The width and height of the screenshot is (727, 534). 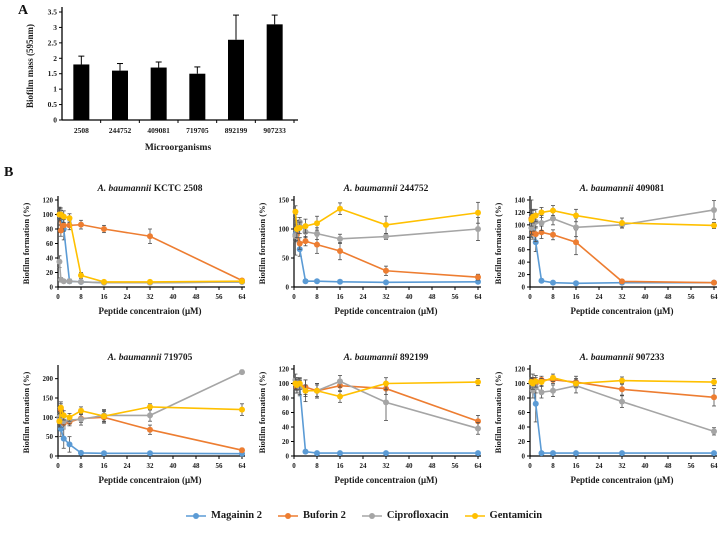 I want to click on svg-text: 907233, so click(x=274, y=130).